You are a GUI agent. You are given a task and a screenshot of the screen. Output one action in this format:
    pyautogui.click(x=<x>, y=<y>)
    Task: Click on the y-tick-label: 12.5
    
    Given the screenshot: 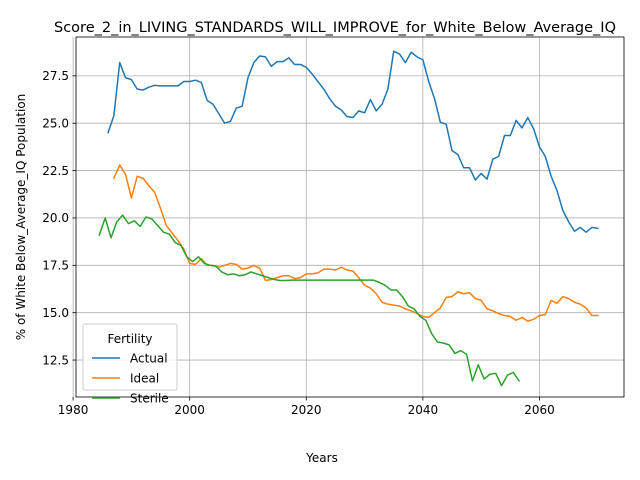 What is the action you would take?
    pyautogui.click(x=55, y=360)
    